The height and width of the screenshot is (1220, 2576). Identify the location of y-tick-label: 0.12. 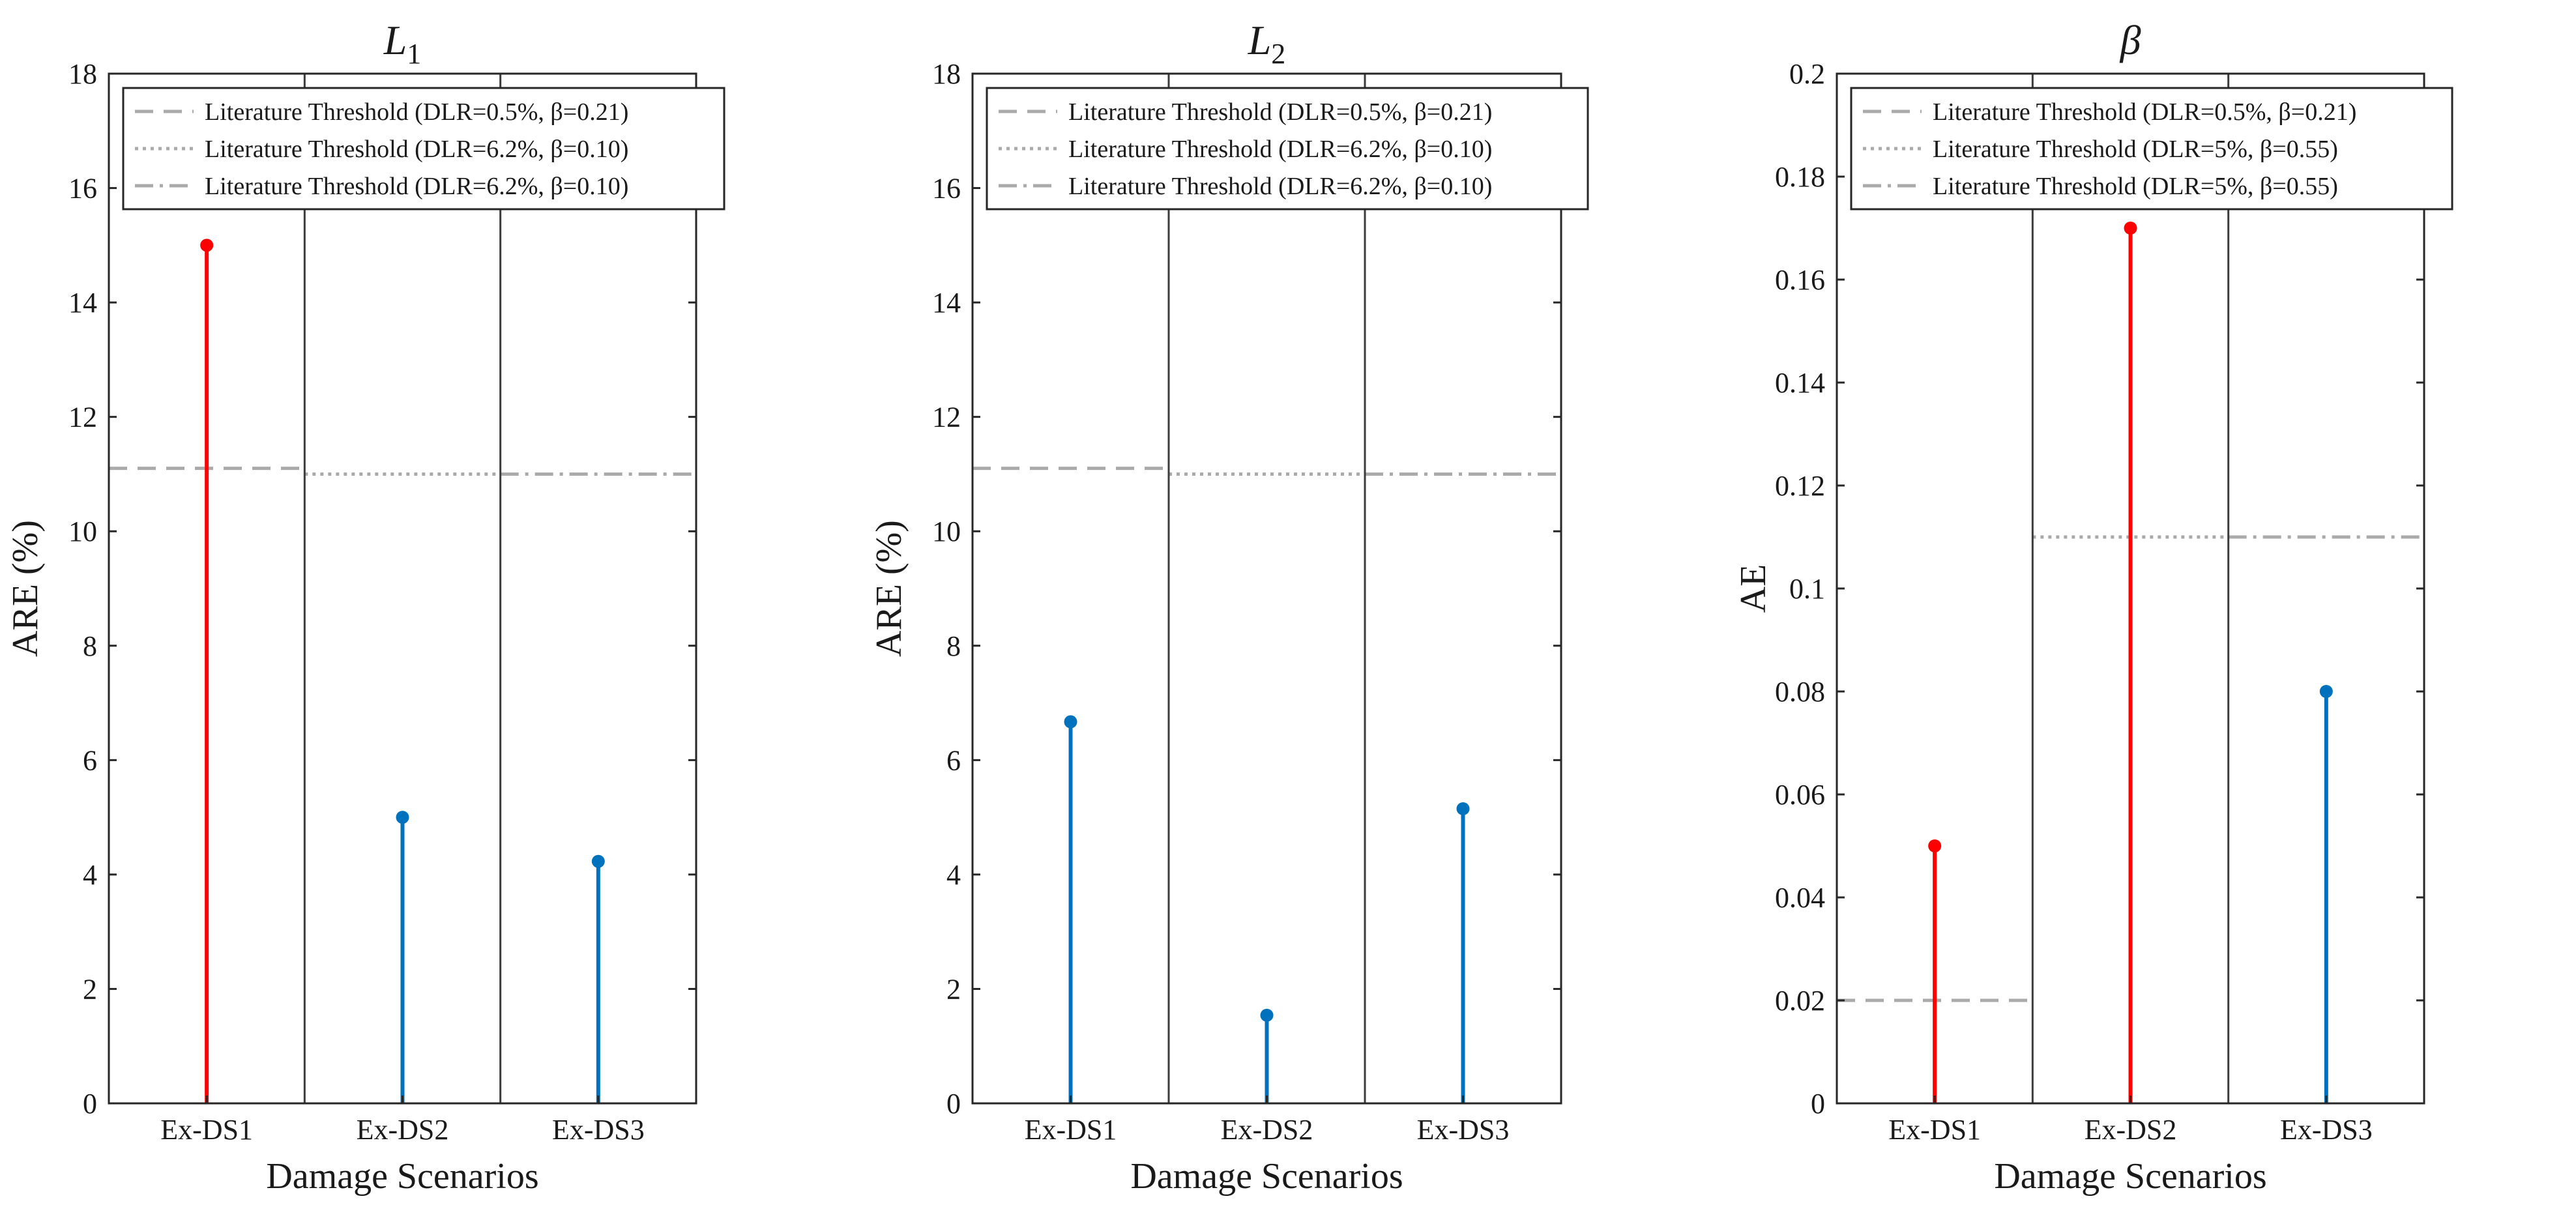
(1800, 486).